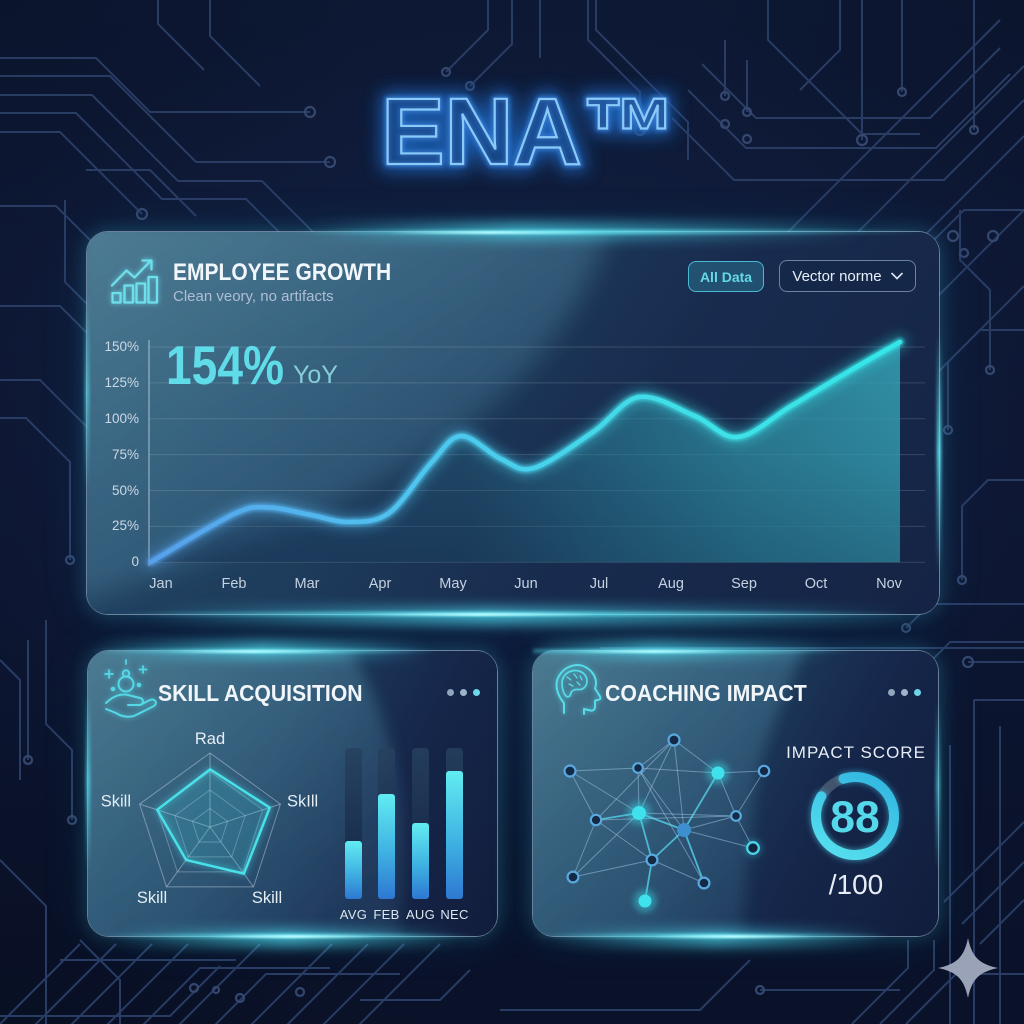 The image size is (1024, 1024). Describe the element at coordinates (353, 914) in the screenshot. I see `svg-text: AVG` at that location.